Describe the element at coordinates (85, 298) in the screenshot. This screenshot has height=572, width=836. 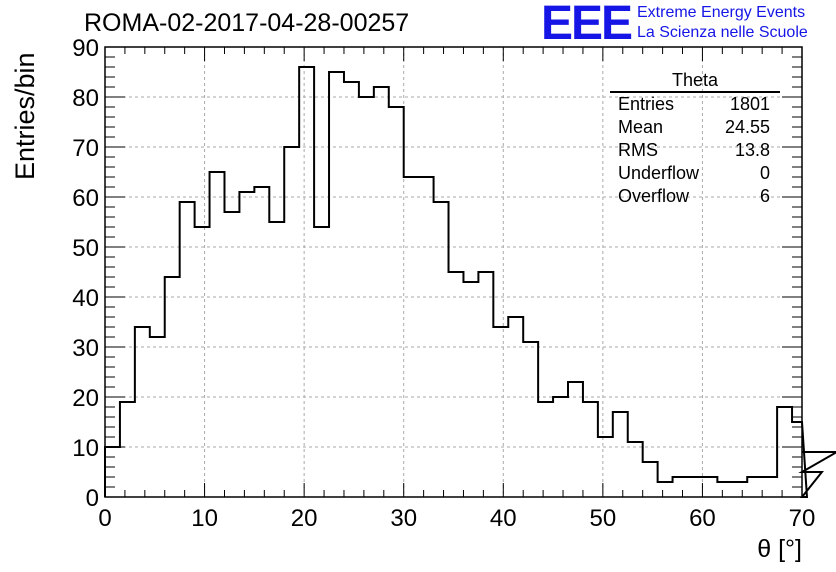
I see `y-tick-label: 40` at that location.